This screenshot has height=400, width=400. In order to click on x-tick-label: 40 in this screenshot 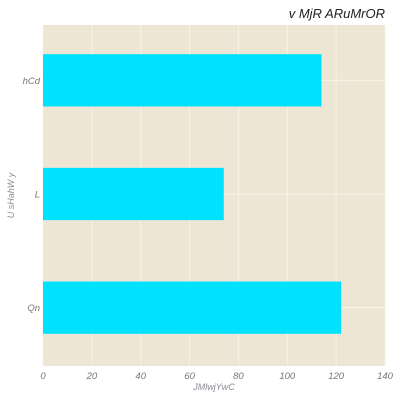, I will do `click(140, 376)`.